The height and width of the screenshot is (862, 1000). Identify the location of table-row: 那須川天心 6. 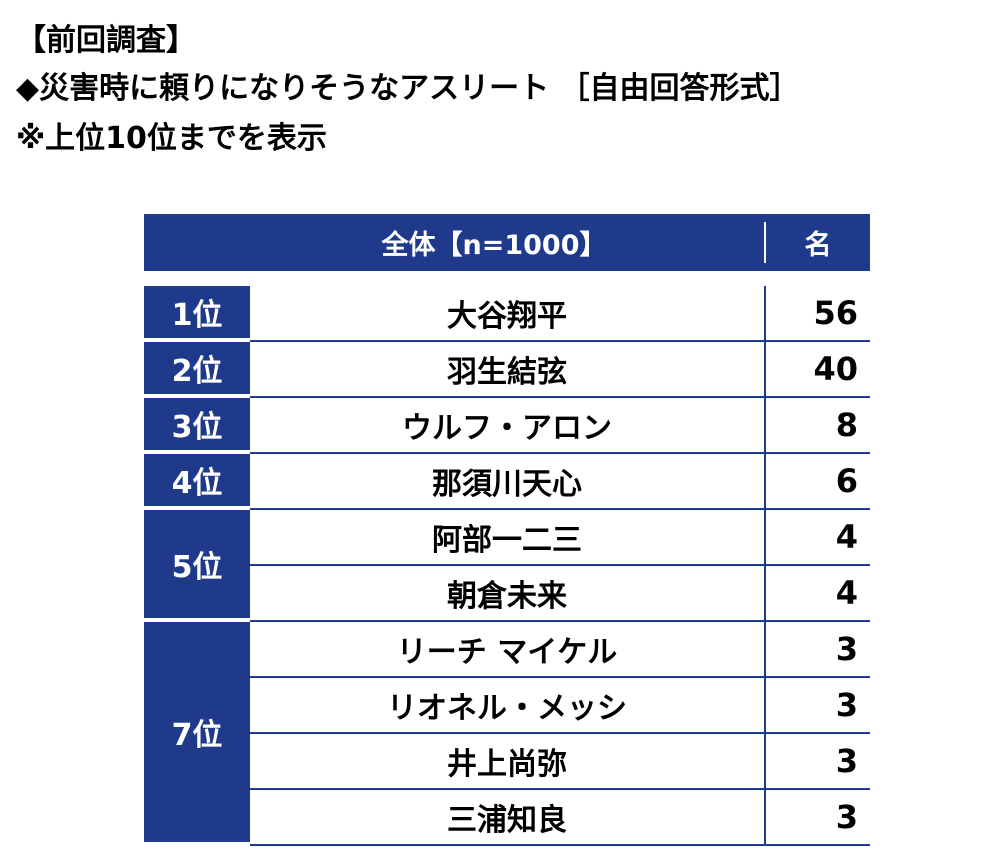
(560, 482).